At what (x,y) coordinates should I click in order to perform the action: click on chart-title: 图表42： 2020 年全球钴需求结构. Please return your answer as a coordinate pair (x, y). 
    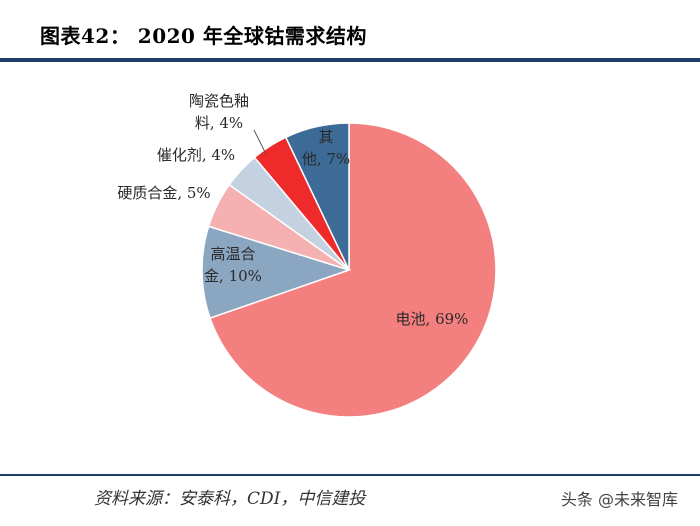
    Looking at the image, I should click on (203, 36).